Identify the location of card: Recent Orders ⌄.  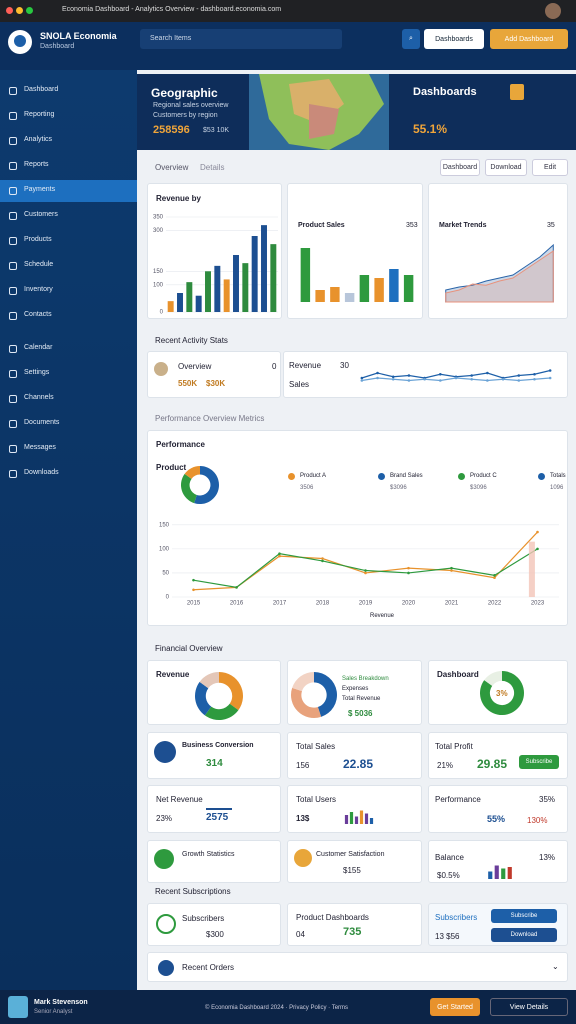
(357, 967).